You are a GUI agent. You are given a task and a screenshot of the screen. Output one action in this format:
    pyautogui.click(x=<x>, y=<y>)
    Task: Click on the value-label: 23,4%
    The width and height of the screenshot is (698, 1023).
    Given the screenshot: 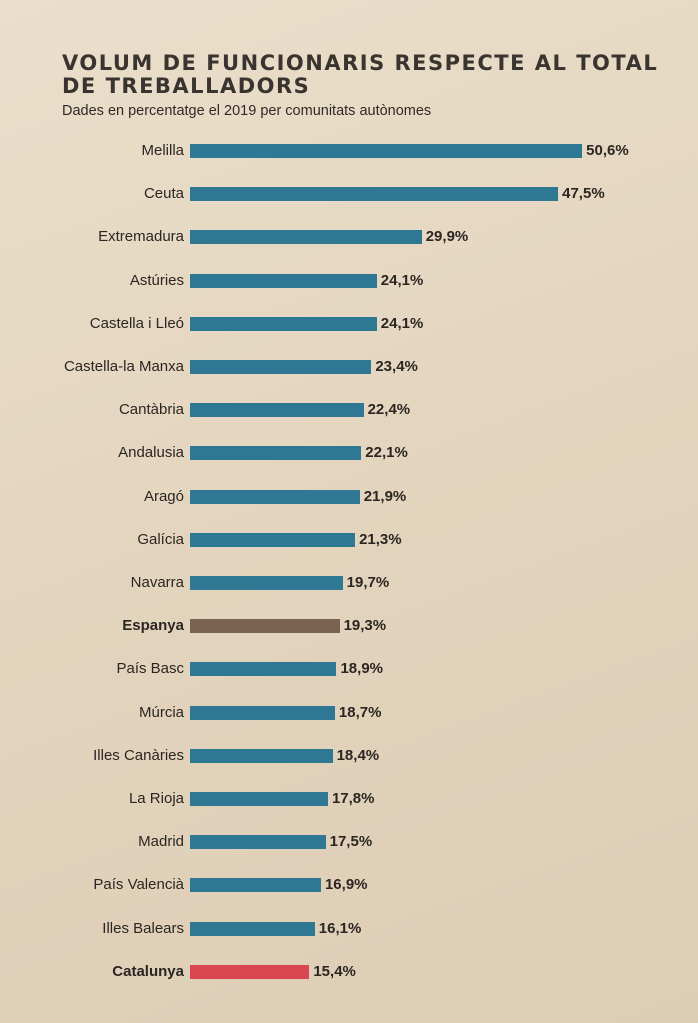 What is the action you would take?
    pyautogui.click(x=396, y=366)
    